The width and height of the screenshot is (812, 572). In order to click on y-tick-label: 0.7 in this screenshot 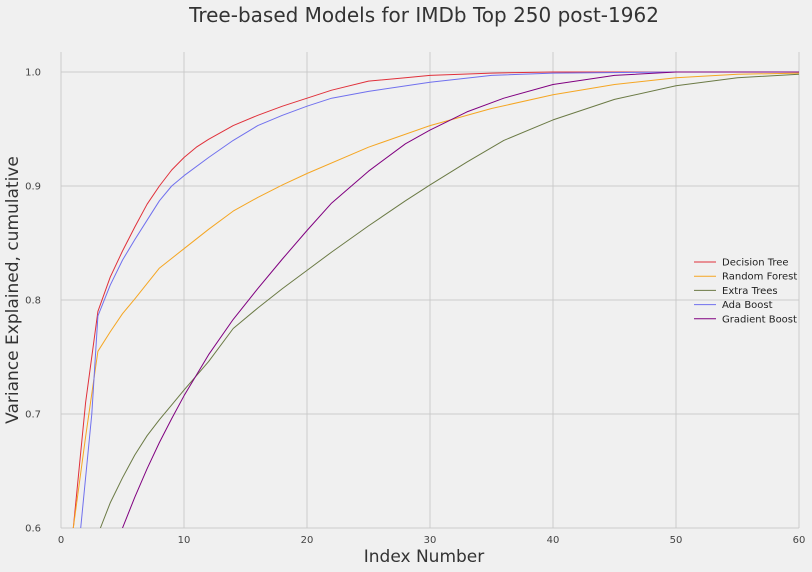, I will do `click(33, 415)`.